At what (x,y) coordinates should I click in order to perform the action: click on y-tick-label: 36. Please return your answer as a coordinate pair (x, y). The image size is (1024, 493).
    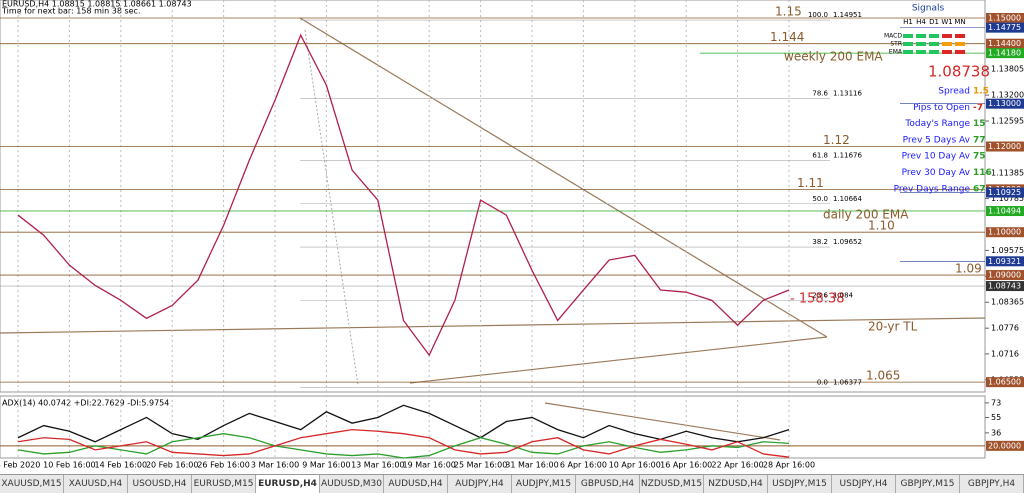
    Looking at the image, I should click on (996, 432).